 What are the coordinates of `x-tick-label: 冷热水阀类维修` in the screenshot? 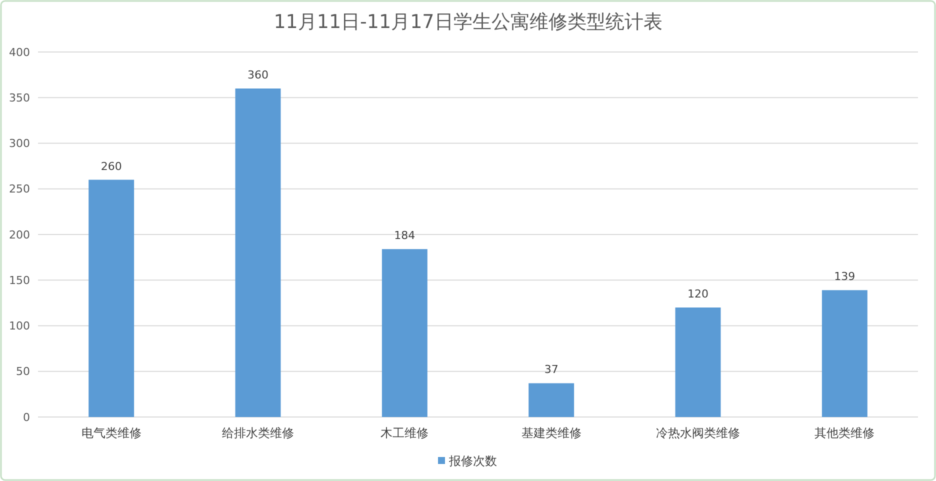 It's located at (698, 433).